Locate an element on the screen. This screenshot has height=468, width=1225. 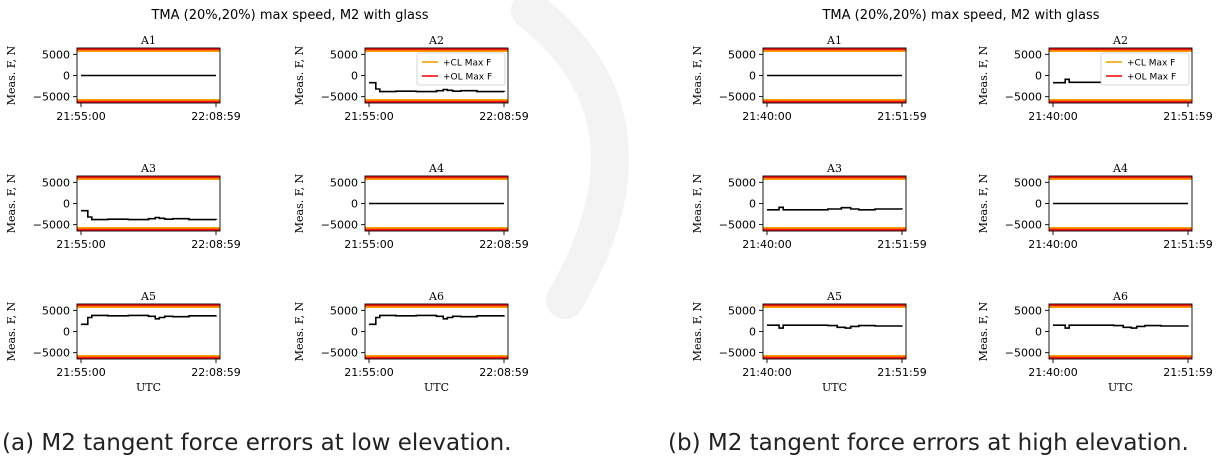
fig0-a2-legend-label-0: +CL Max F is located at coordinates (467, 64).